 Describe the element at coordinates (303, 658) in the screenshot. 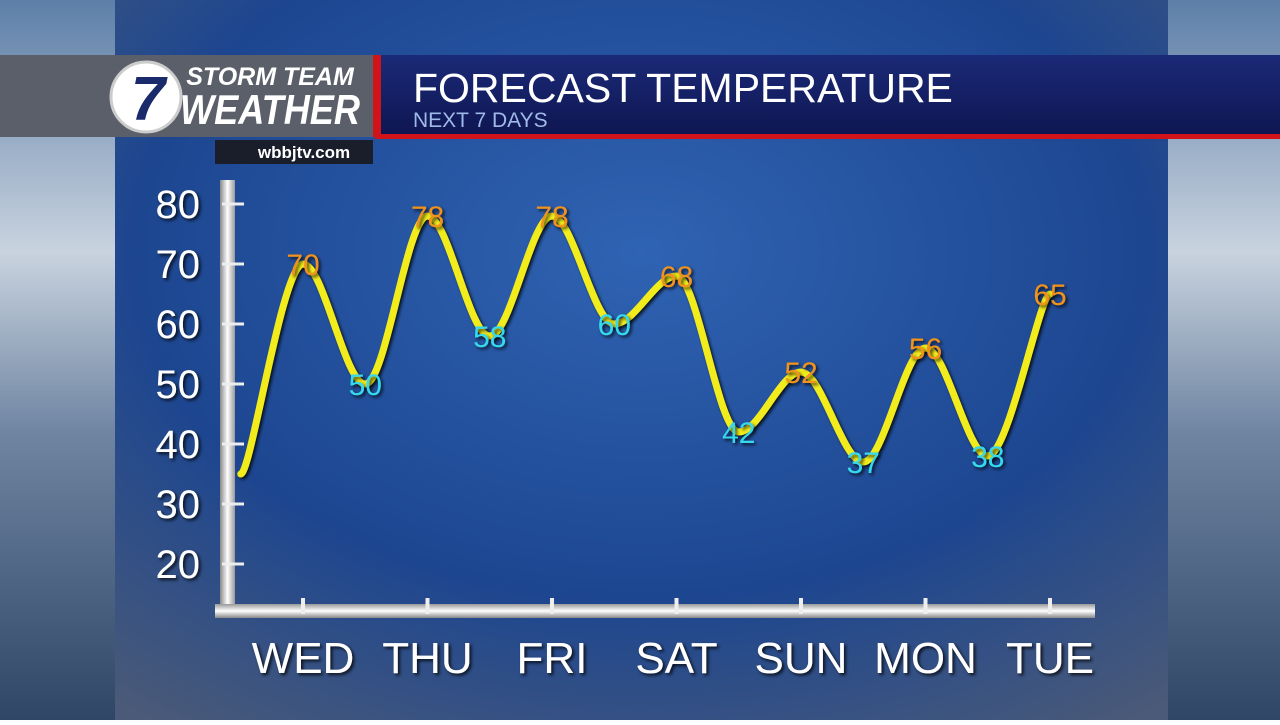

I see `x-tick-label: WED` at that location.